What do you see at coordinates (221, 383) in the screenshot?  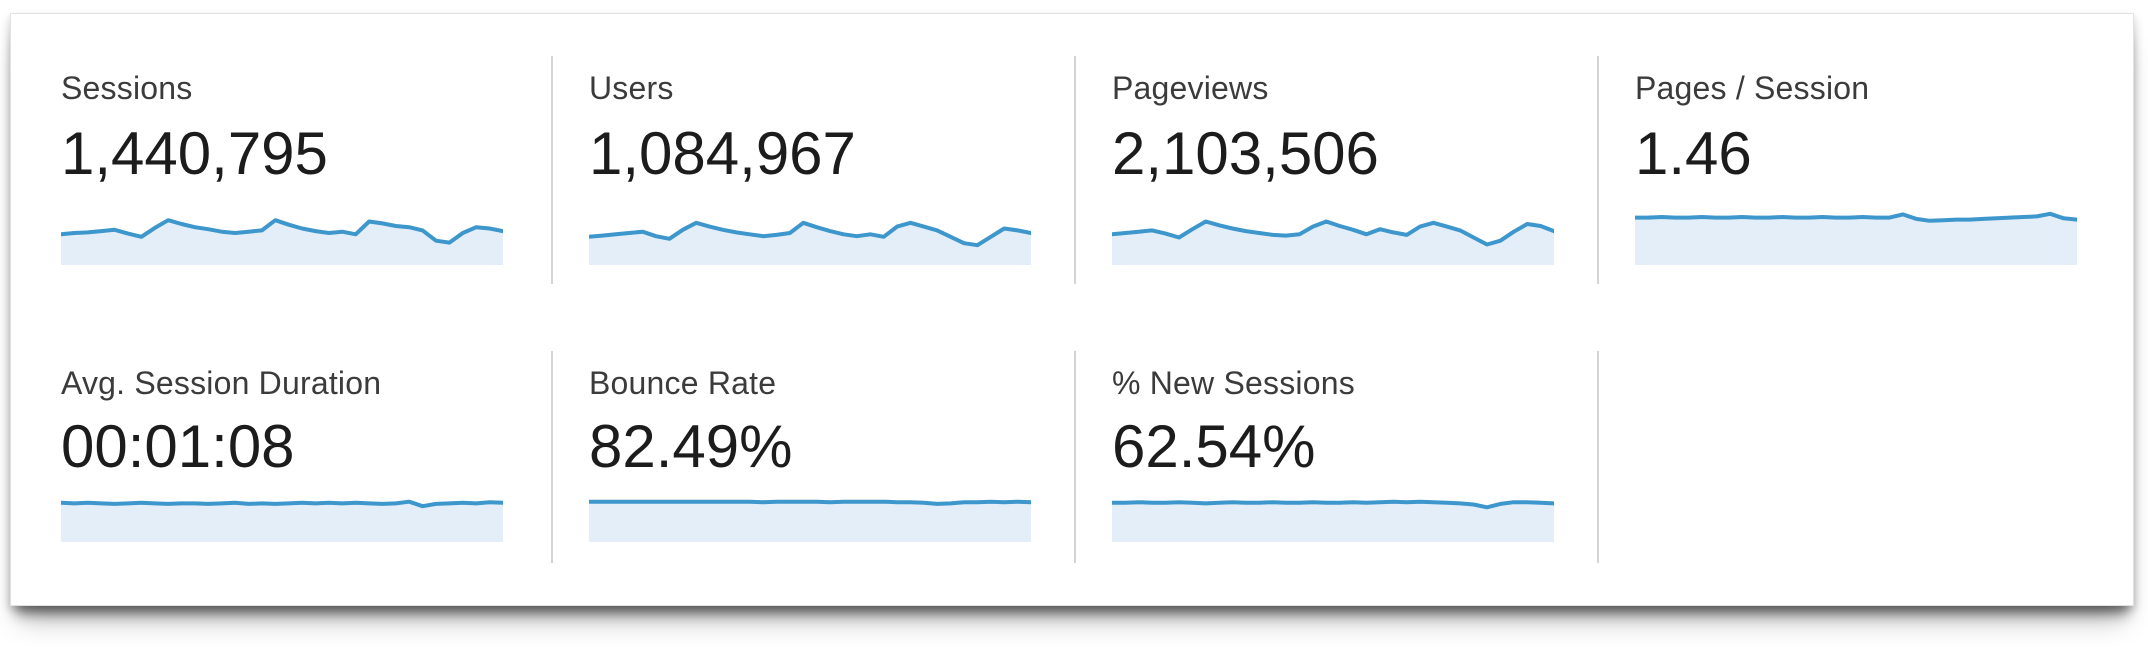 I see `metric-label: Avg. Session Duration` at bounding box center [221, 383].